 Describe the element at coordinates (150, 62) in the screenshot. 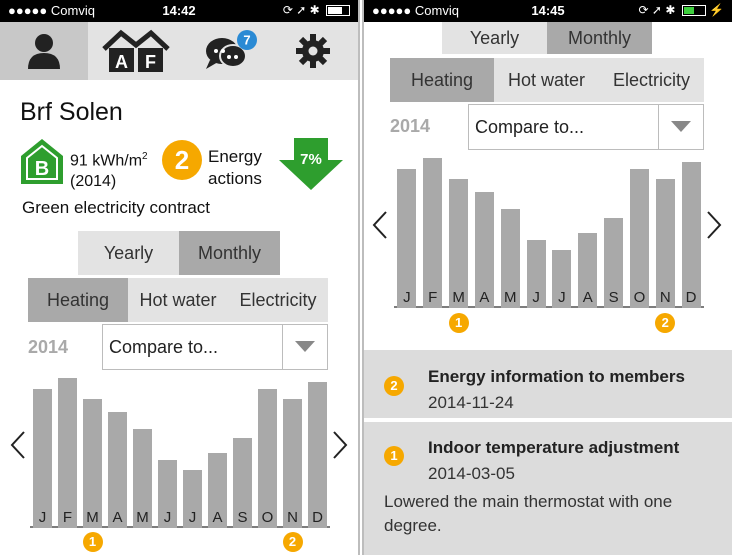

I see `af-letter-f: F` at that location.